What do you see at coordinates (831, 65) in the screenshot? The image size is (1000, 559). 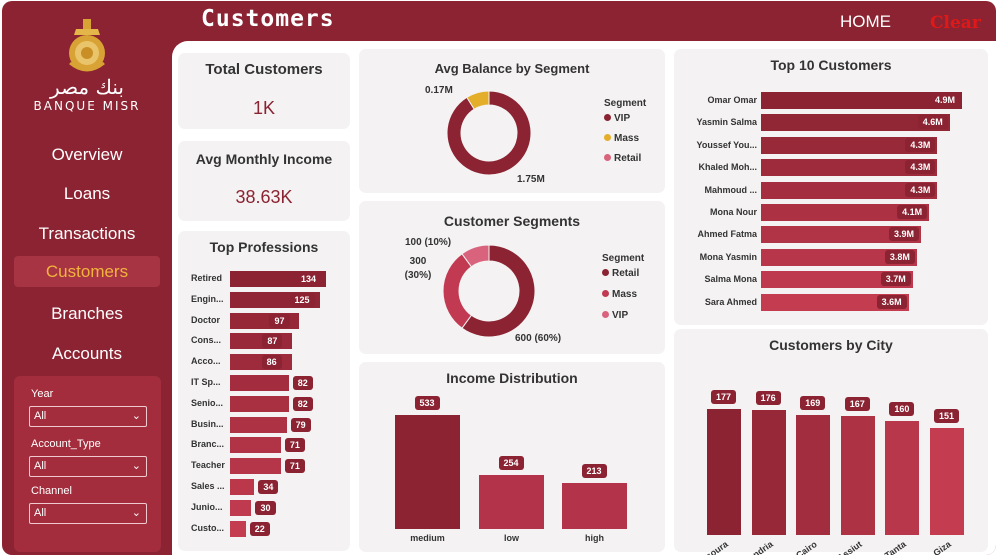 I see `chart-title: Top 10 Customers` at bounding box center [831, 65].